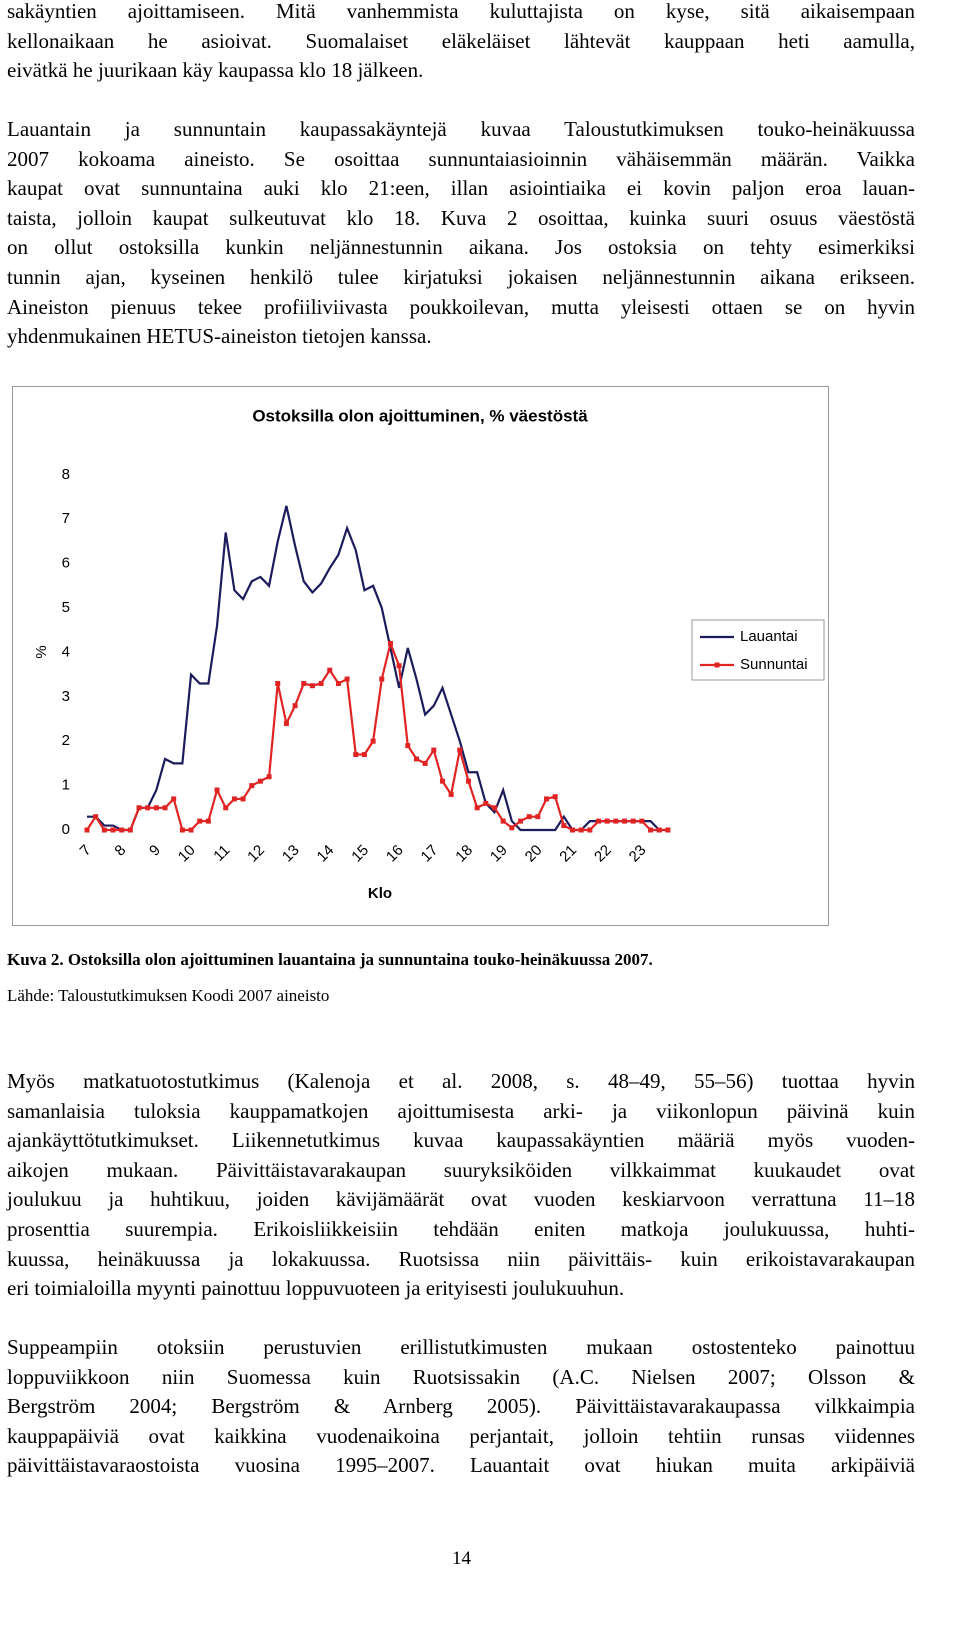 The height and width of the screenshot is (1640, 960). Describe the element at coordinates (66, 740) in the screenshot. I see `y-tick-label: 2` at that location.